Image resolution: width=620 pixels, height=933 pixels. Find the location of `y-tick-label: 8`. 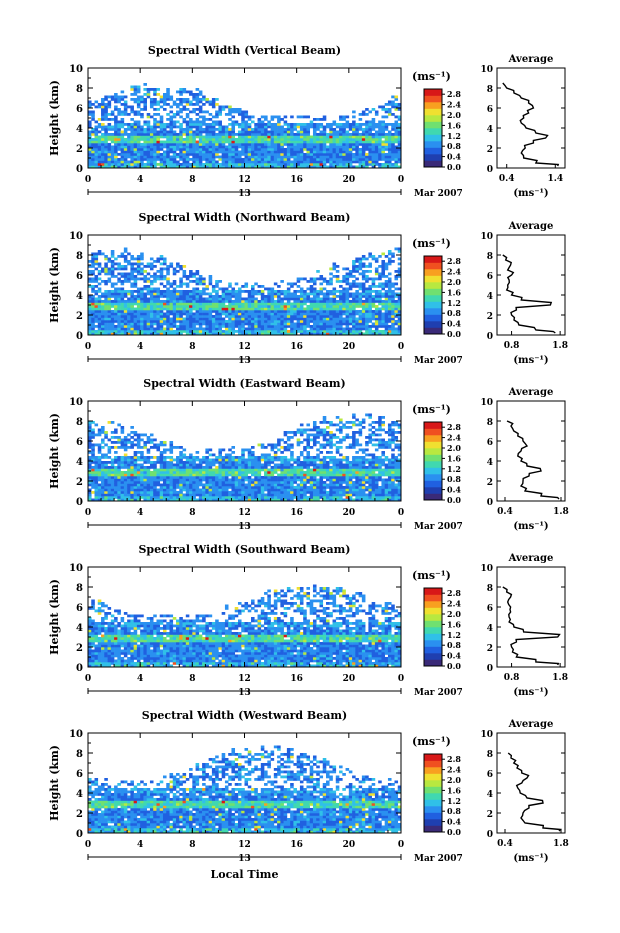

y-tick-label: 8 is located at coordinates (79, 89).